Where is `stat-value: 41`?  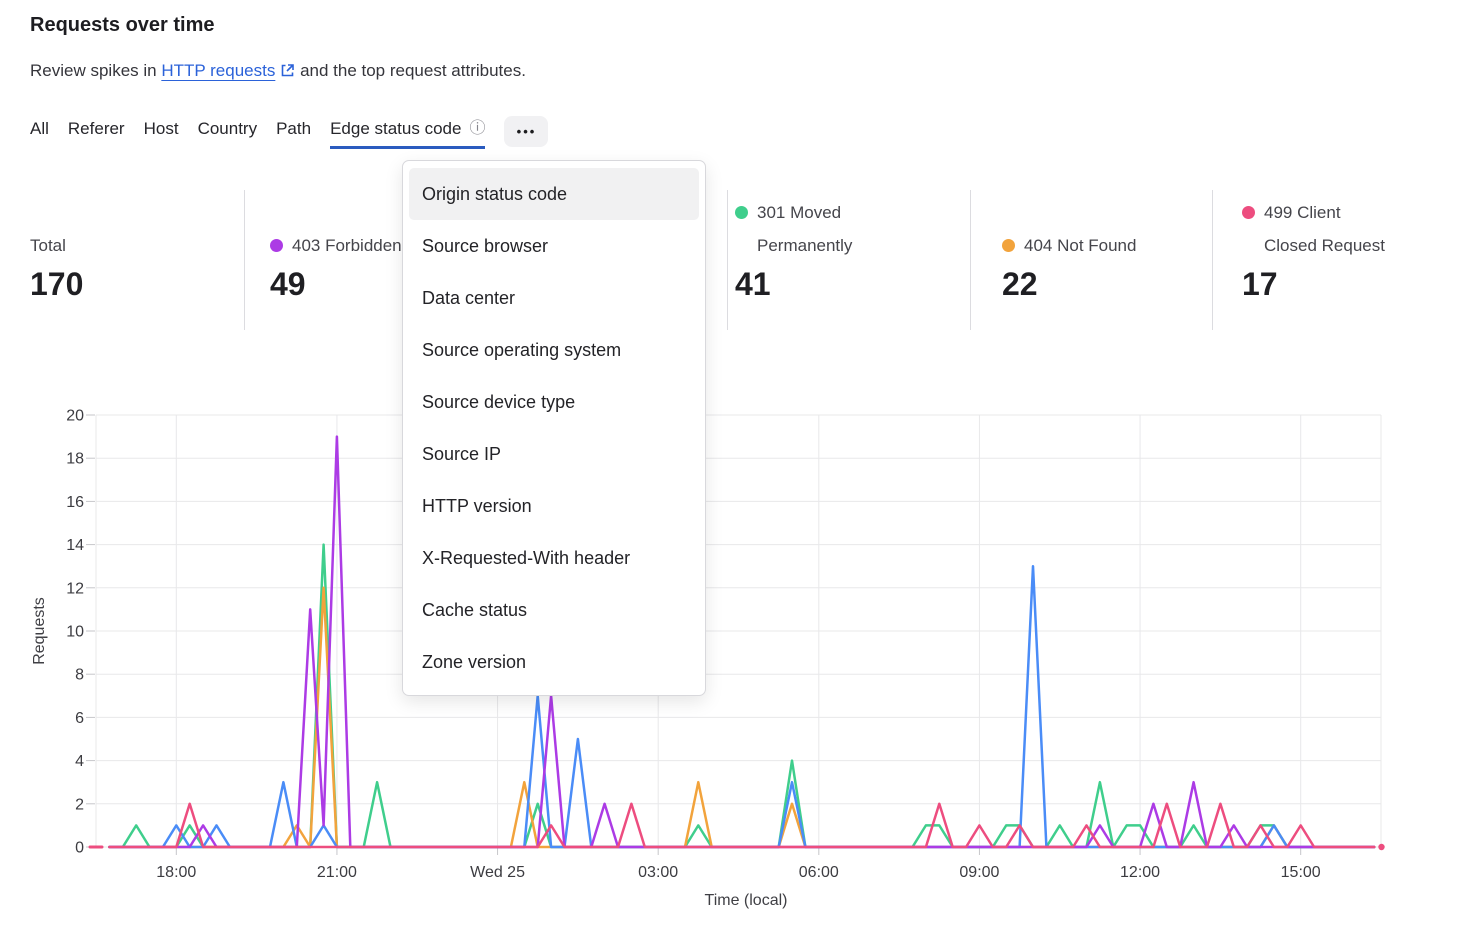 stat-value: 41 is located at coordinates (753, 284).